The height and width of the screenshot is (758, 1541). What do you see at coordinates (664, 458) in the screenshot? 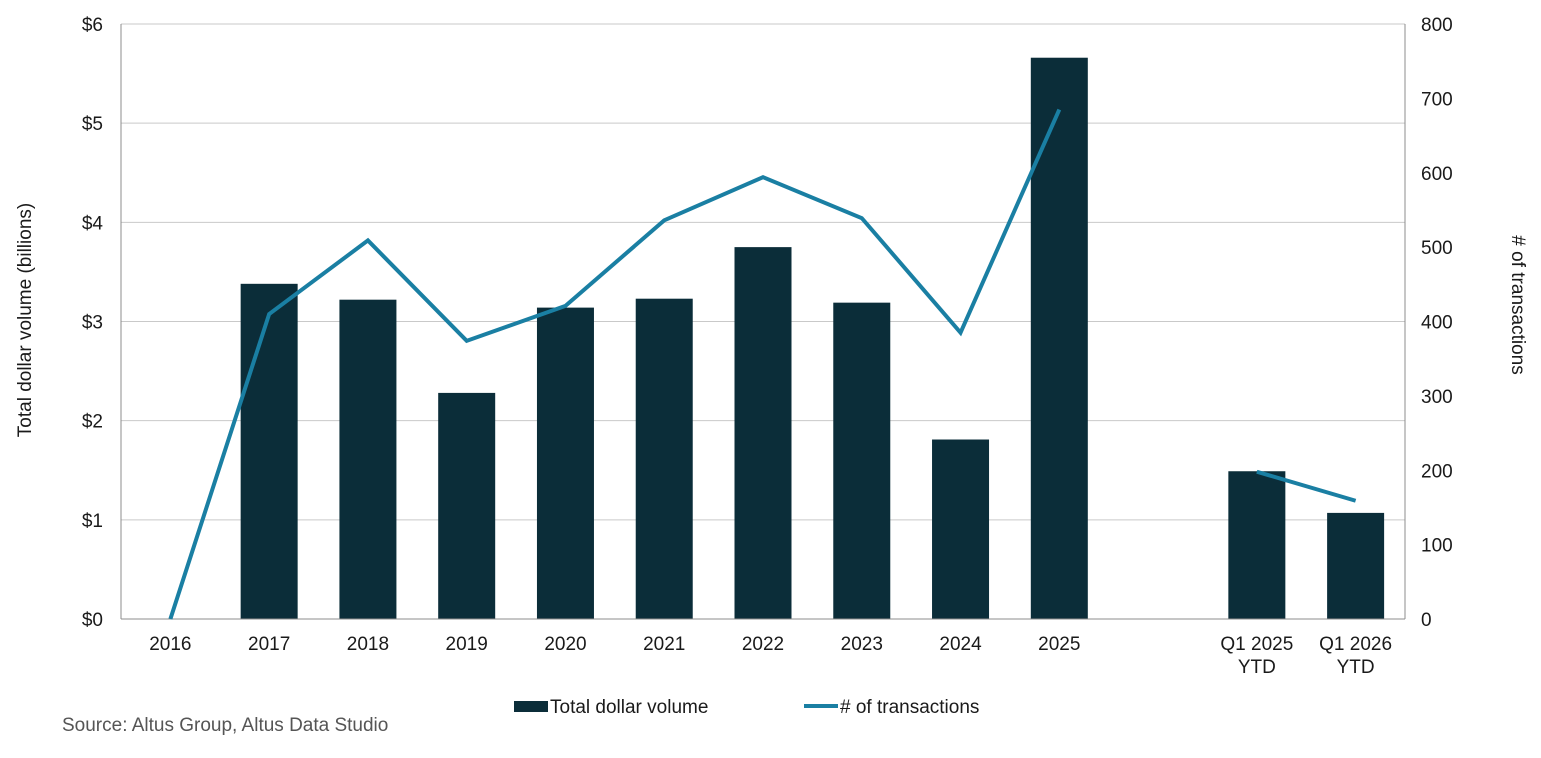
I see `bar-2021` at bounding box center [664, 458].